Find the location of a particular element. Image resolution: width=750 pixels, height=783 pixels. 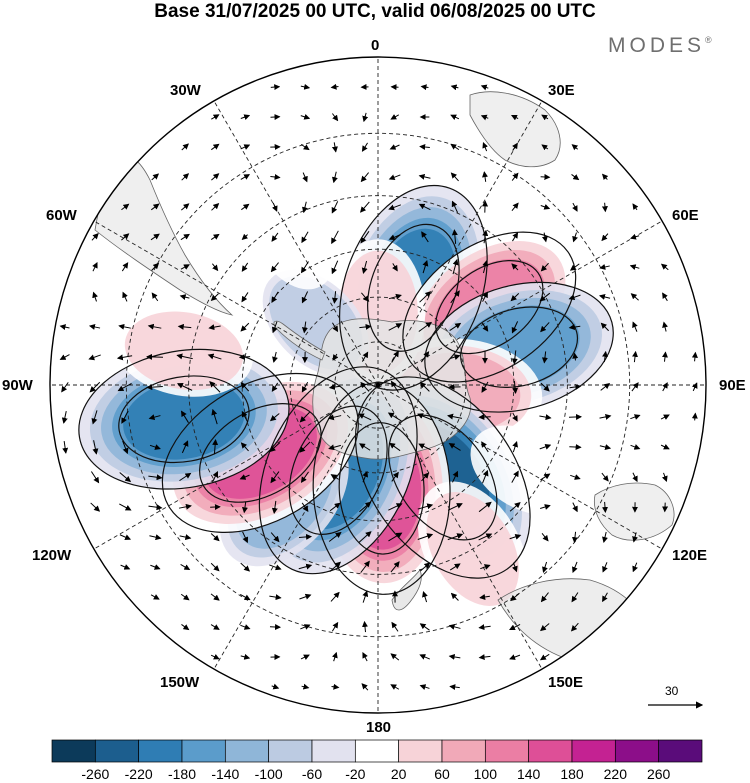

south-pole-marker is located at coordinates (378, 385).